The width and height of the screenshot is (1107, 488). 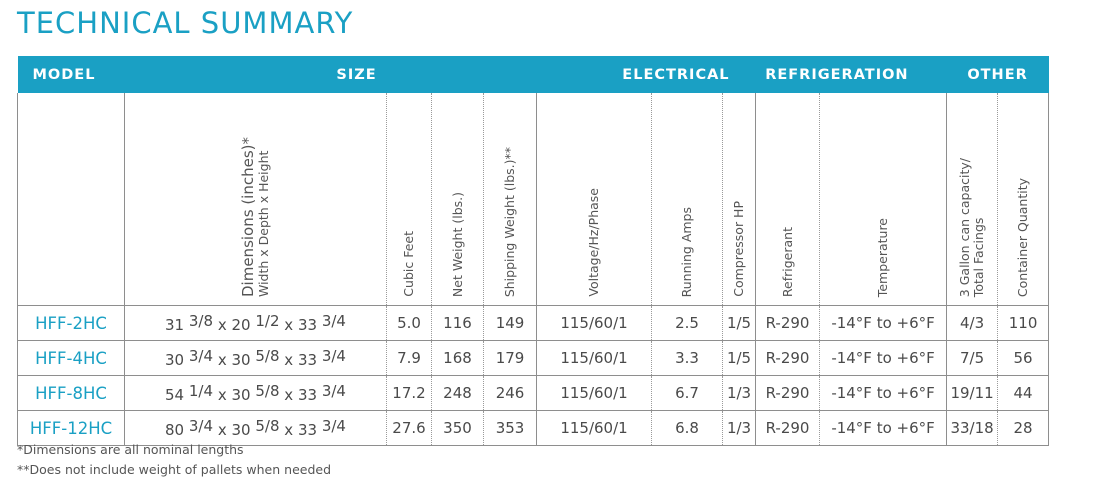 I want to click on shipping-weight-cell: 353, so click(x=509, y=428).